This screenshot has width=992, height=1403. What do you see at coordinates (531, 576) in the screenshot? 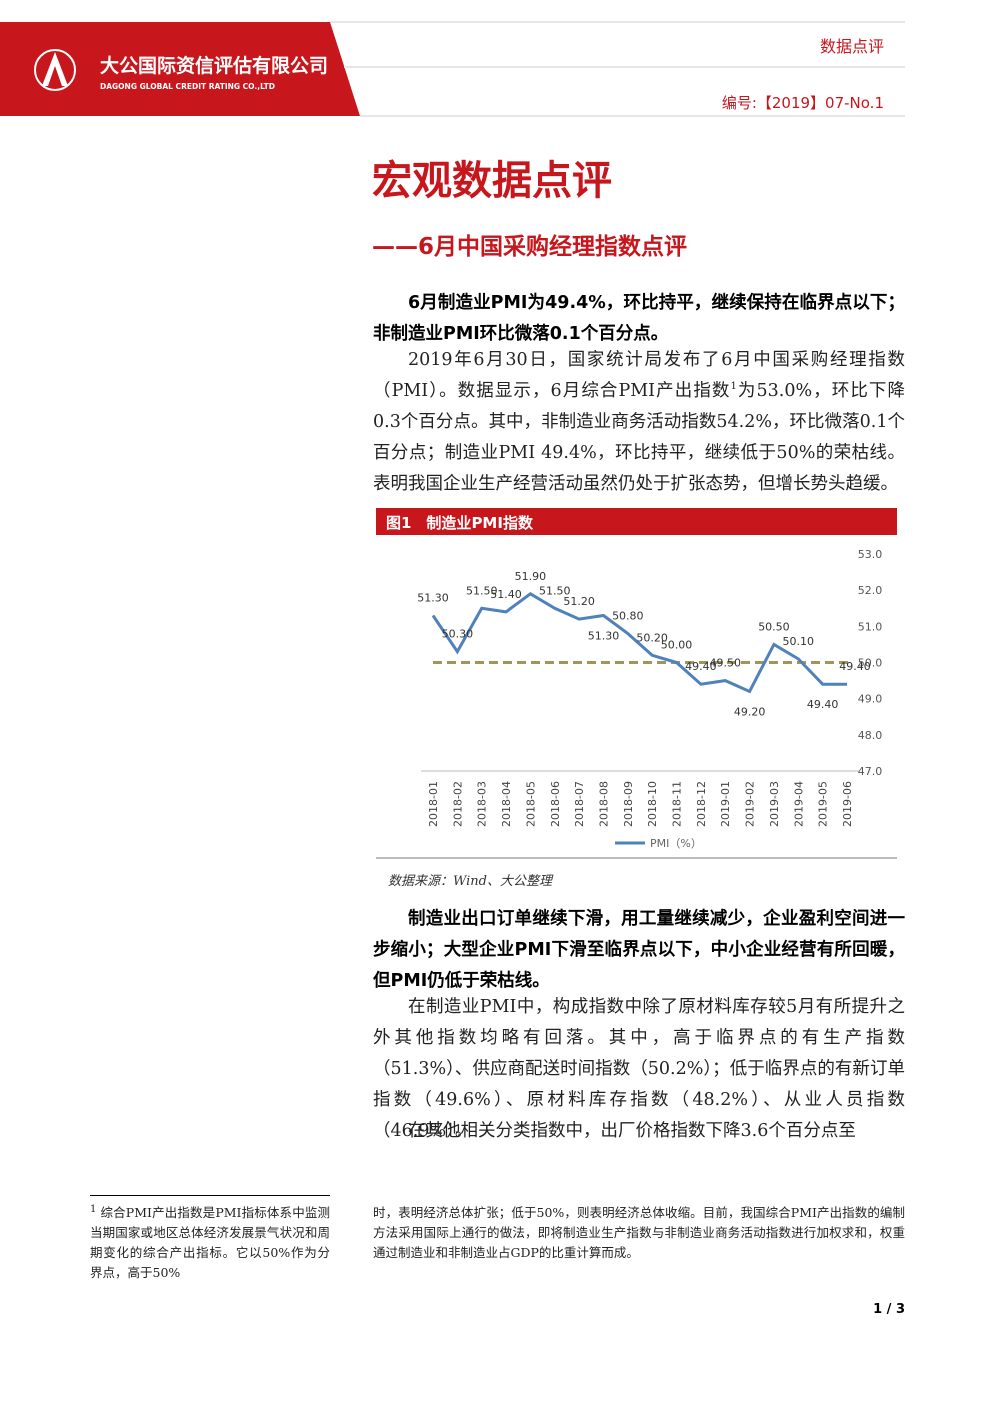
I see `data-label: 51.90` at bounding box center [531, 576].